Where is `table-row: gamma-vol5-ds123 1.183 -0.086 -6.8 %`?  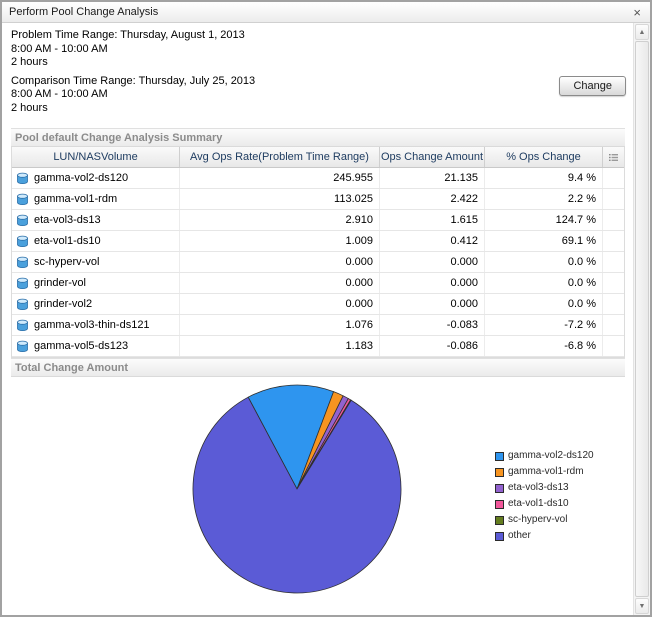
table-row: gamma-vol5-ds123 1.183 -0.086 -6.8 % is located at coordinates (318, 346).